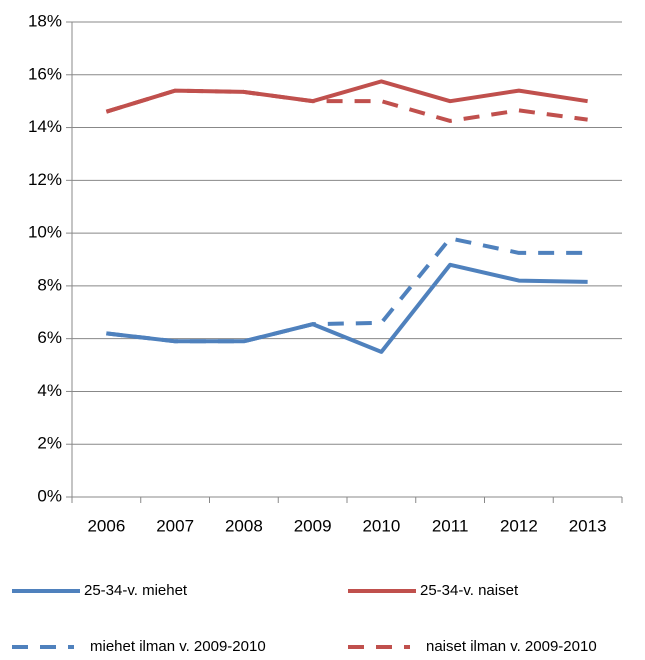 This screenshot has height=660, width=645. What do you see at coordinates (45, 20) in the screenshot?
I see `y-tick-label: 18%` at bounding box center [45, 20].